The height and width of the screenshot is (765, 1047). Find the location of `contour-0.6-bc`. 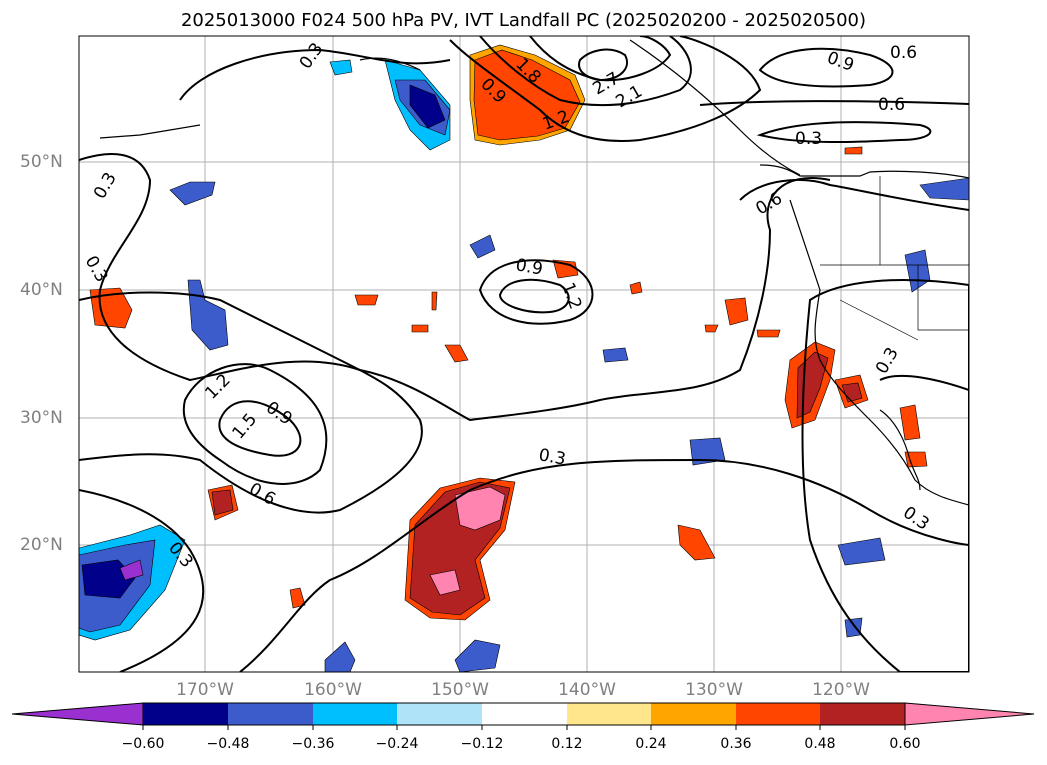

contour-0.6-bc is located at coordinates (854, 195).